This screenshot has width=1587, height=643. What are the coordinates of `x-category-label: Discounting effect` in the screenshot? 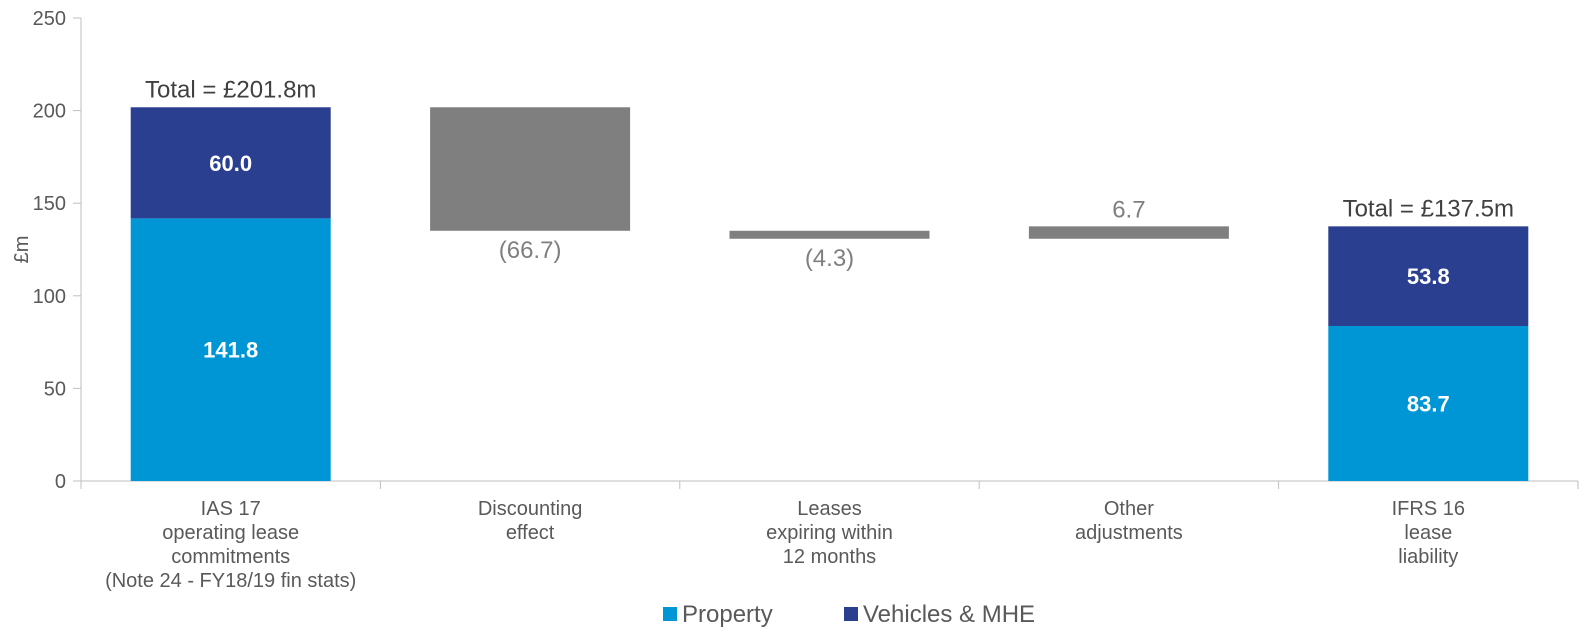 It's located at (530, 521).